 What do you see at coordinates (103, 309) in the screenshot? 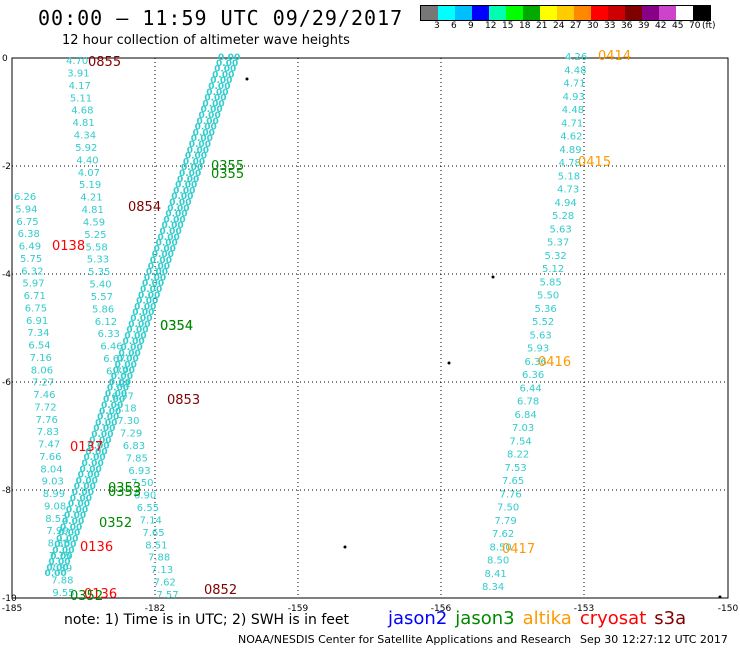
I see `wave-height-value: 5.86` at bounding box center [103, 309].